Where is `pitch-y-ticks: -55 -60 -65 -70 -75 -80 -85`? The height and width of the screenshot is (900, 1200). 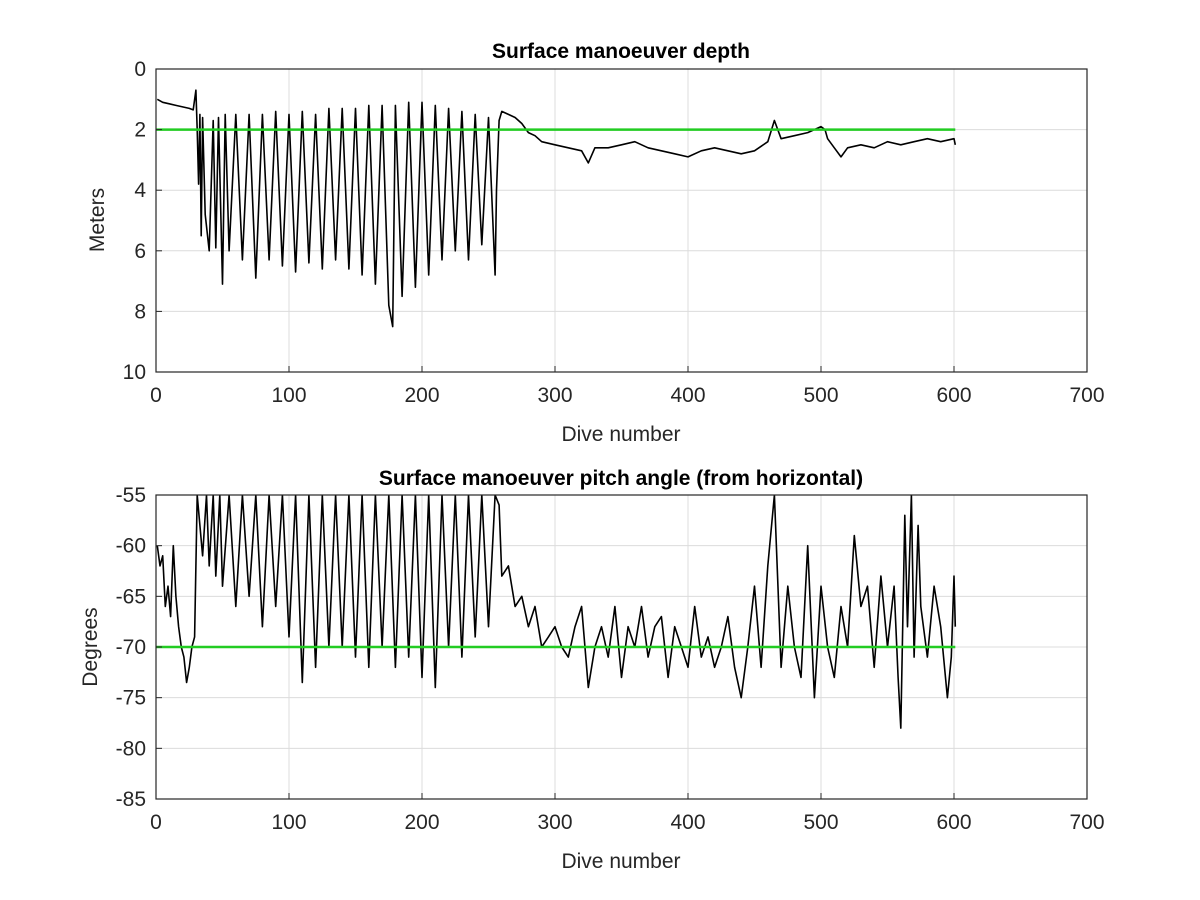
pitch-y-ticks: -55 -60 -65 -70 -75 -80 -85 is located at coordinates (139, 647).